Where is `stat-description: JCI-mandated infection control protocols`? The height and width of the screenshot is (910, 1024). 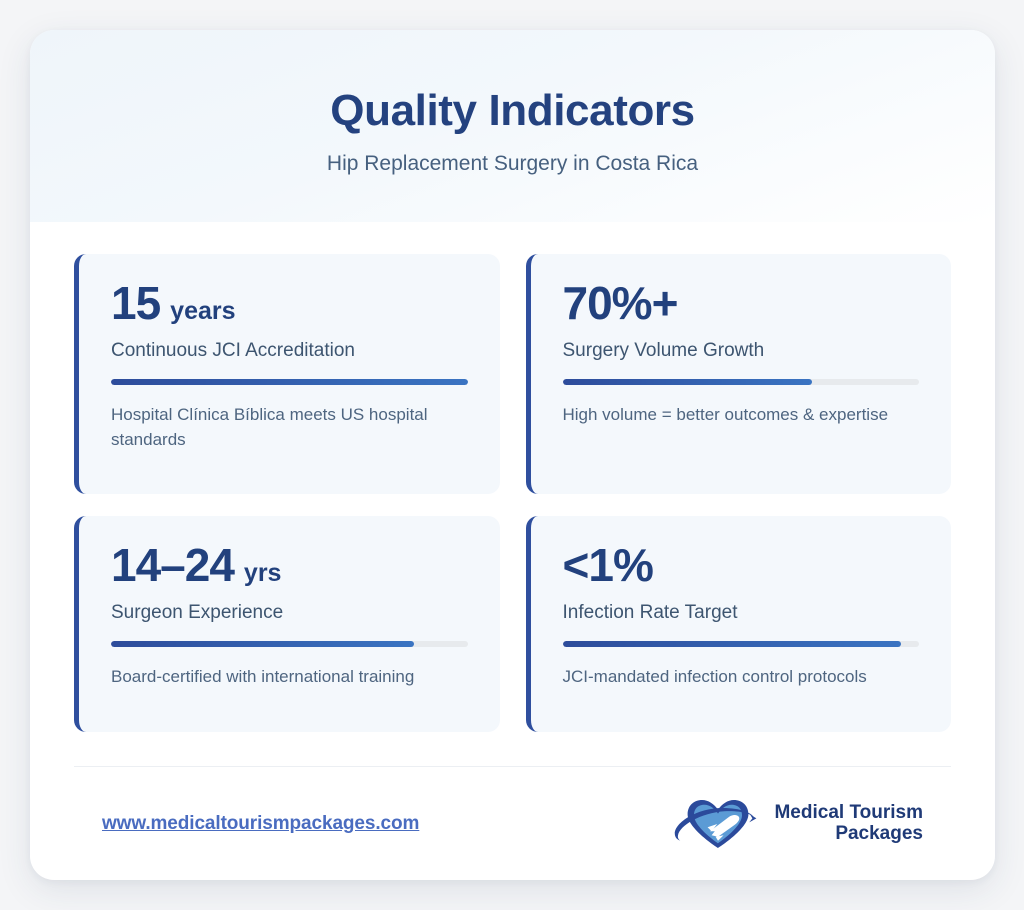
stat-description: JCI-mandated infection control protocols is located at coordinates (714, 676).